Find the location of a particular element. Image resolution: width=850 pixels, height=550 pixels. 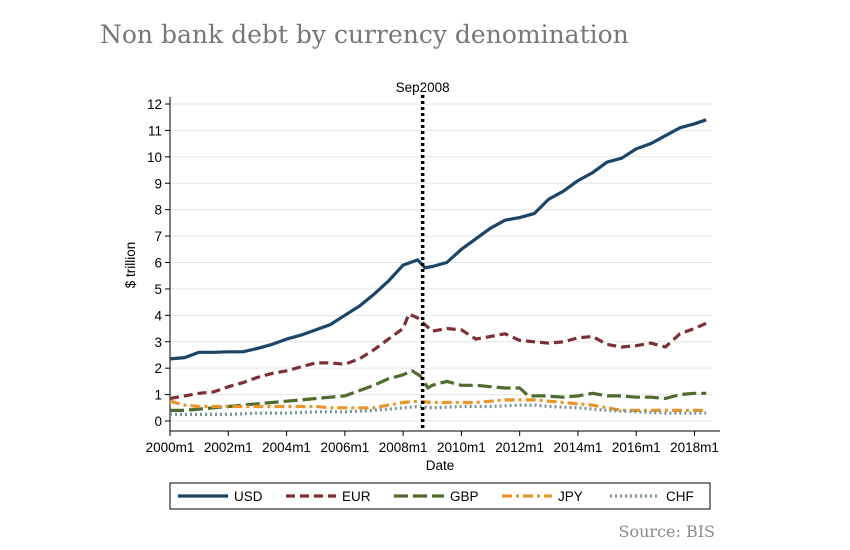

series-line-gbp is located at coordinates (438, 390).